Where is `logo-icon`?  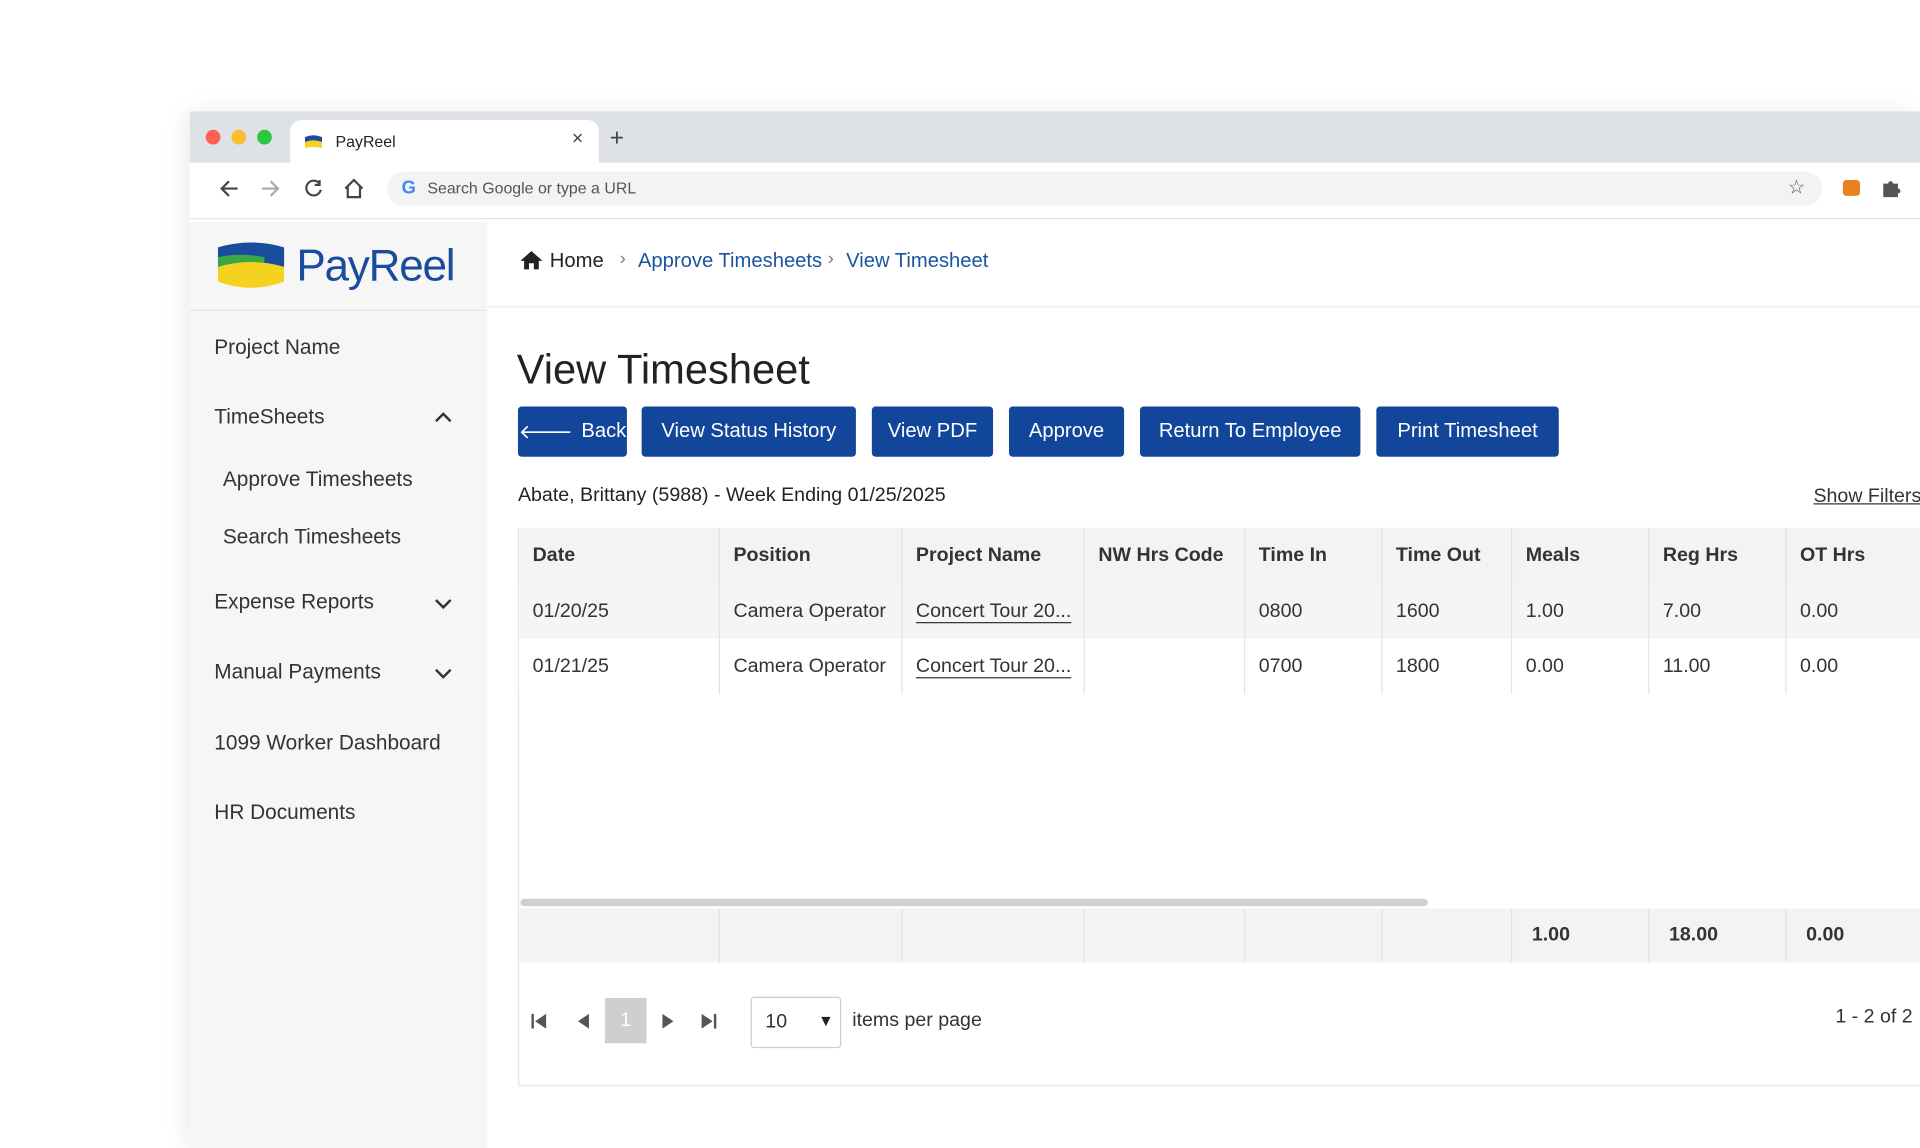 logo-icon is located at coordinates (251, 265).